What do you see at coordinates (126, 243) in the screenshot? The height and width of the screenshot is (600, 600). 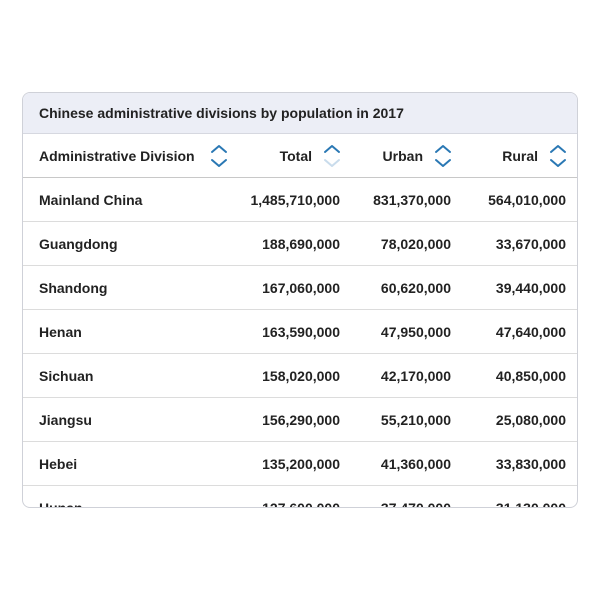 I see `division-name: Guangdong` at bounding box center [126, 243].